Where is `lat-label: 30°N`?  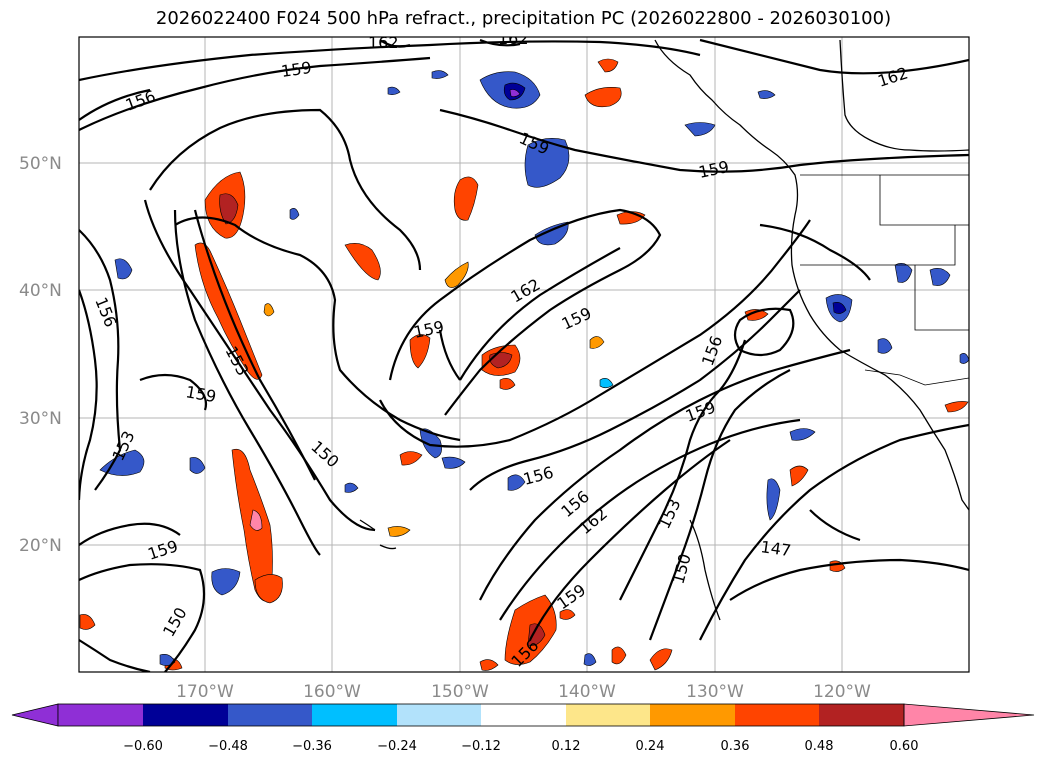 lat-label: 30°N is located at coordinates (40, 419).